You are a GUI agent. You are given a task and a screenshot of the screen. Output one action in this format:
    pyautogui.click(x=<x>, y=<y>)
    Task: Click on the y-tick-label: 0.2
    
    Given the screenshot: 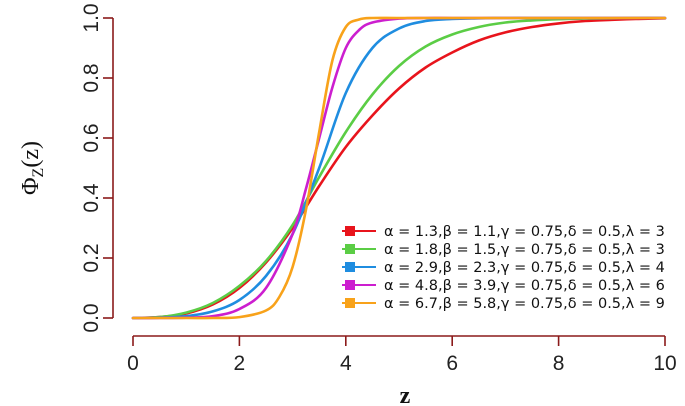 What is the action you would take?
    pyautogui.click(x=91, y=257)
    